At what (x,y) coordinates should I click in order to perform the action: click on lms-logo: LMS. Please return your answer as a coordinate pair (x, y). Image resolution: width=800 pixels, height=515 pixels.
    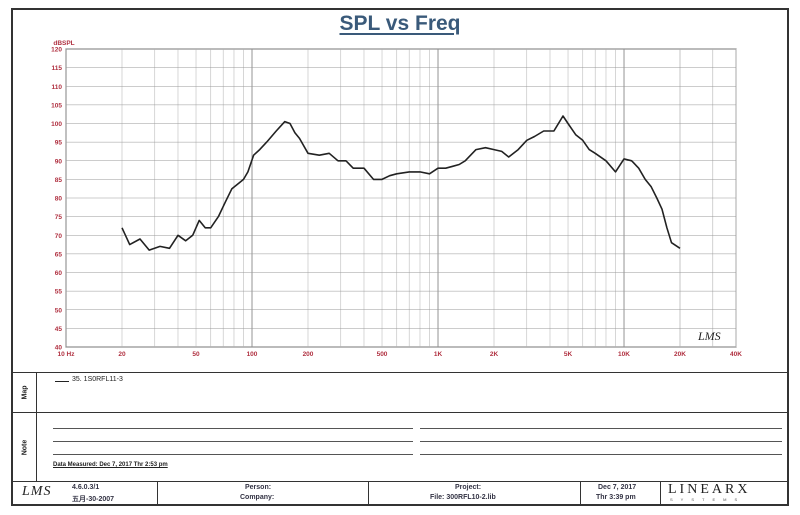
    Looking at the image, I should click on (37, 491).